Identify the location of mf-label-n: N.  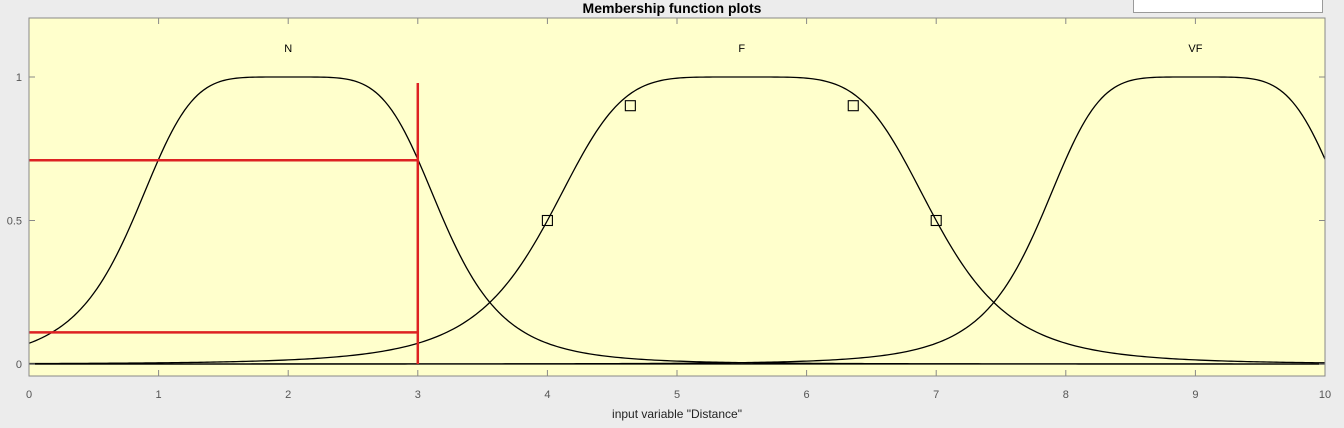
(288, 49).